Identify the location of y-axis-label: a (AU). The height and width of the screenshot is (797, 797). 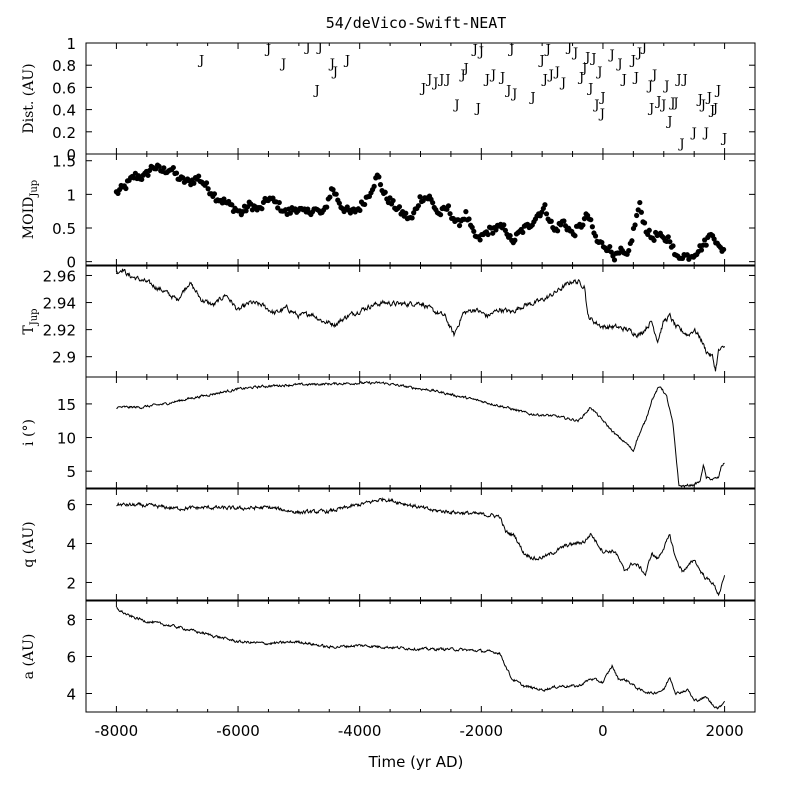
(29, 657).